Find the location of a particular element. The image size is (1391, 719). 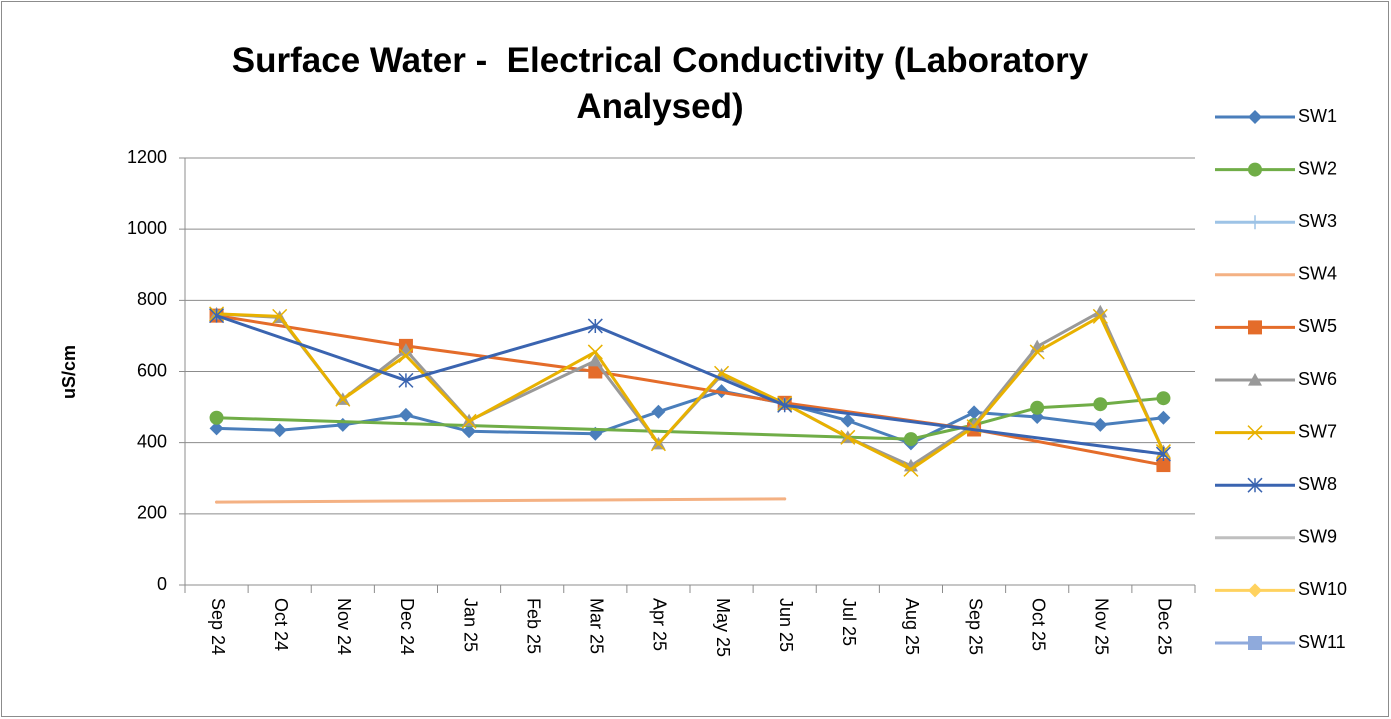

x-tick-label: Oct 24 is located at coordinates (281, 624).